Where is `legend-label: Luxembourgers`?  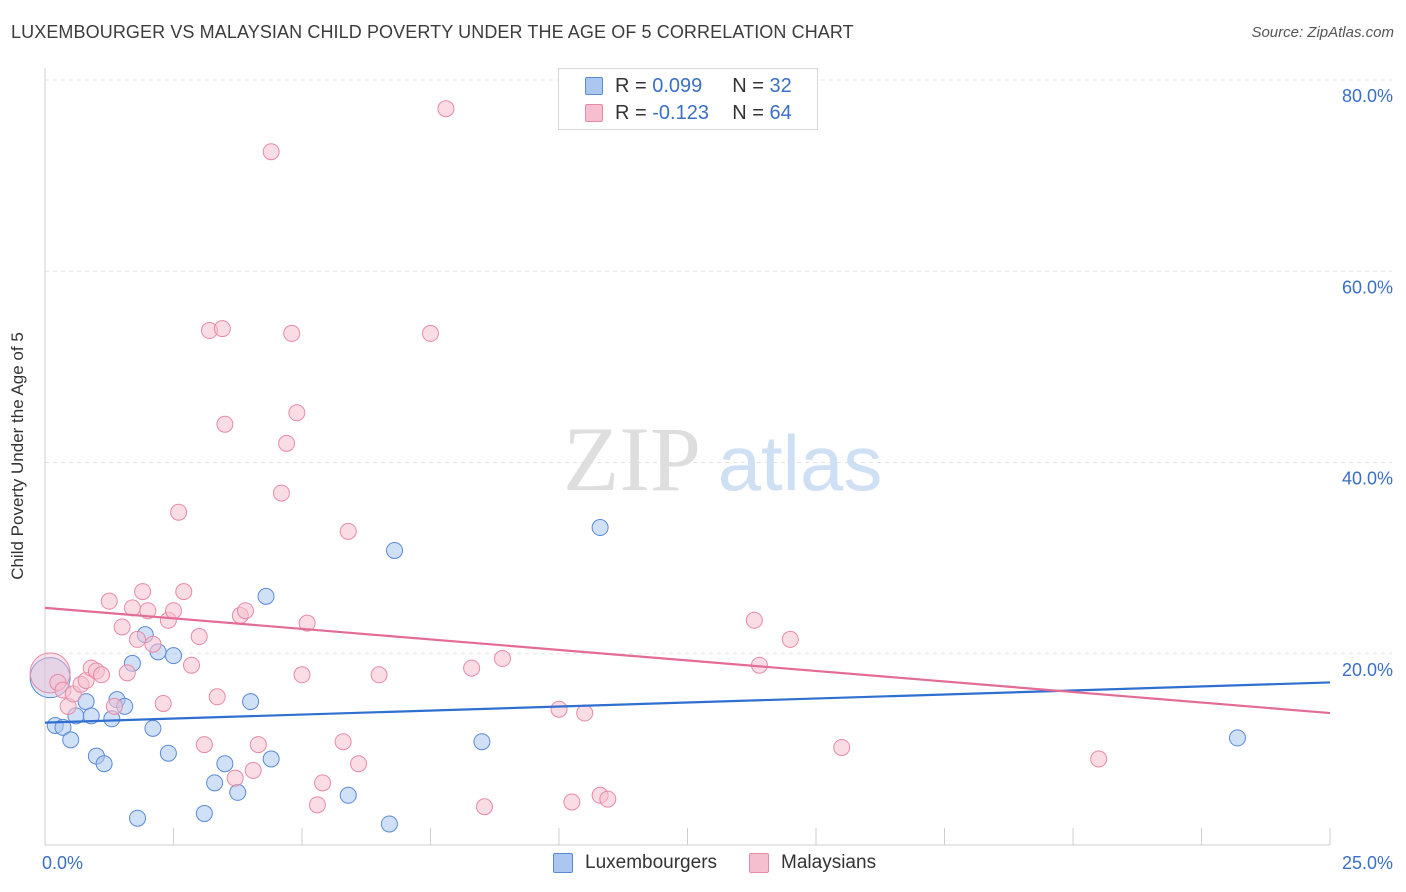 legend-label: Luxembourgers is located at coordinates (651, 862).